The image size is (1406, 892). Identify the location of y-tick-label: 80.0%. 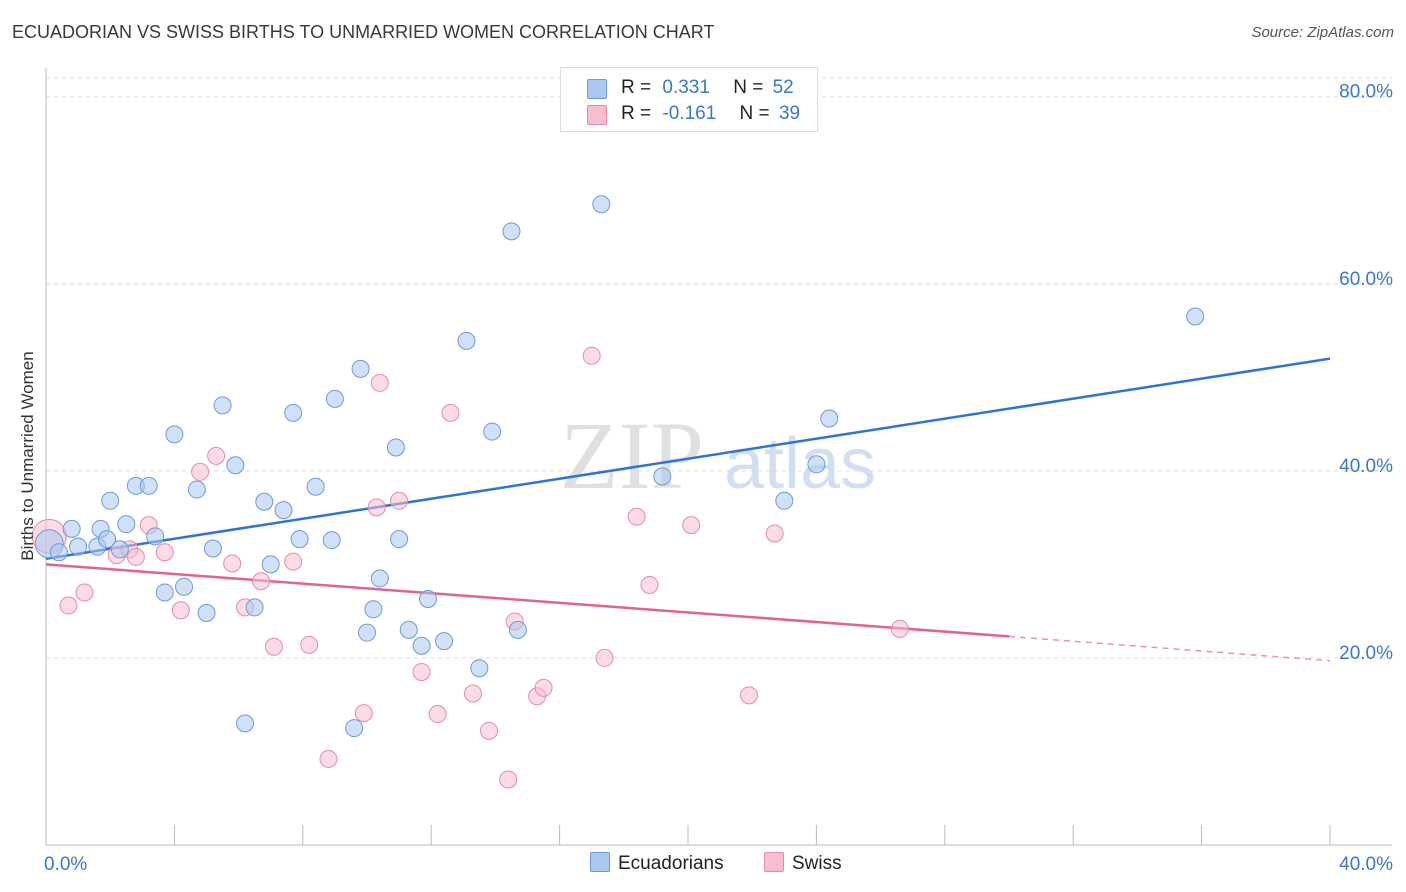
(1366, 92).